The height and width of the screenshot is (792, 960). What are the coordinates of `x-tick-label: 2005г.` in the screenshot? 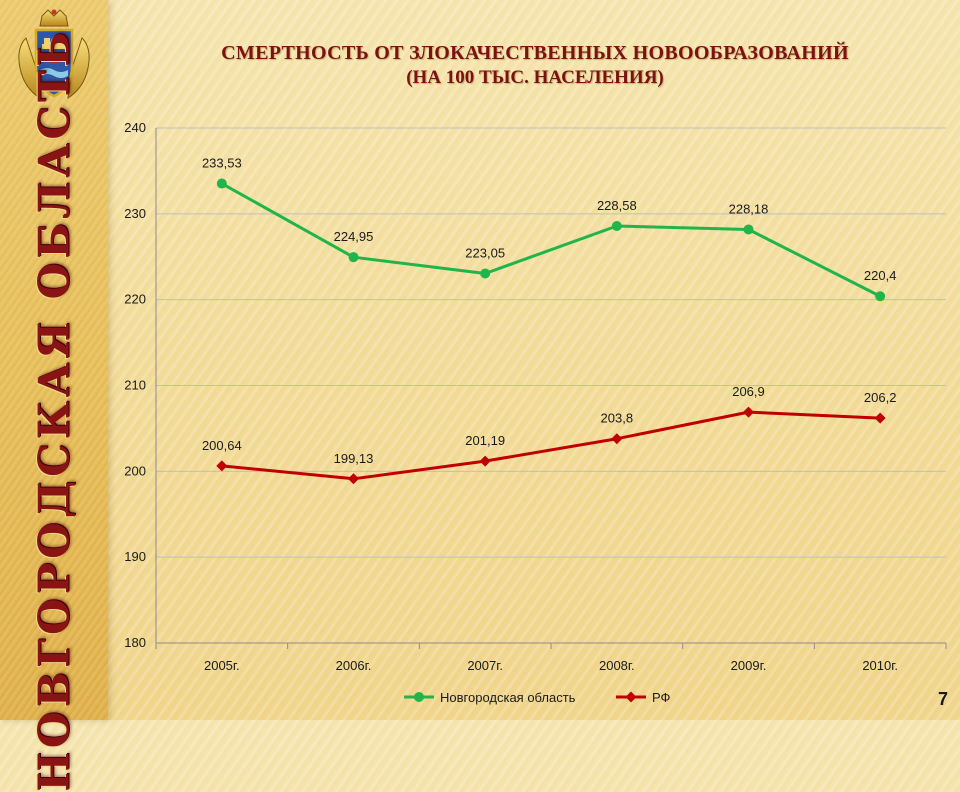 It's located at (222, 665).